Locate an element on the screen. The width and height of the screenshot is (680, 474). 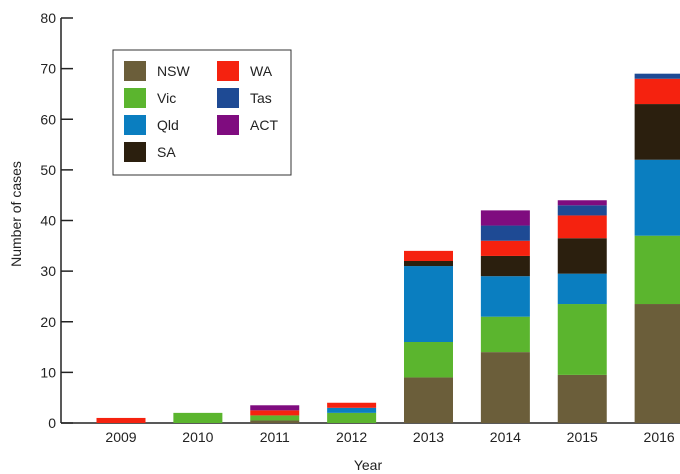
y-axis: 0 10 20 30 40 50 60 70 80 is located at coordinates (56, 220).